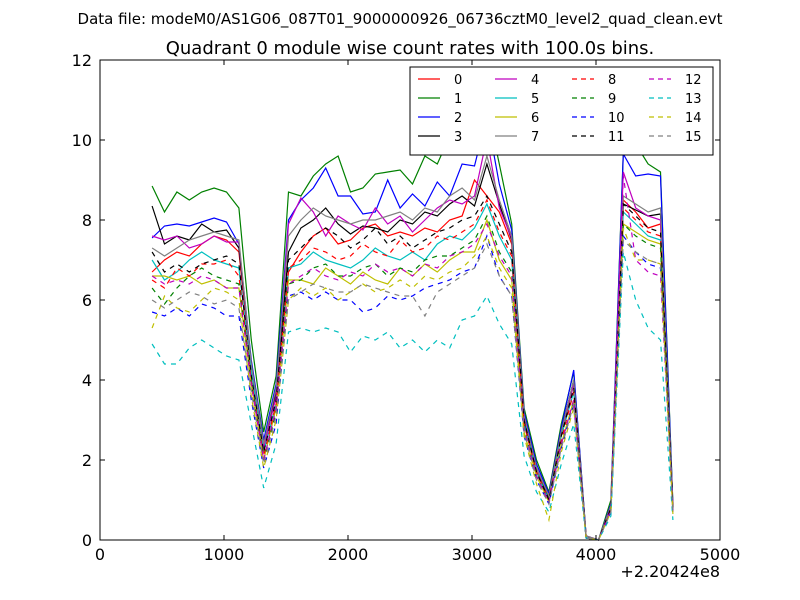  What do you see at coordinates (693, 80) in the screenshot?
I see `legend-label-12: 12` at bounding box center [693, 80].